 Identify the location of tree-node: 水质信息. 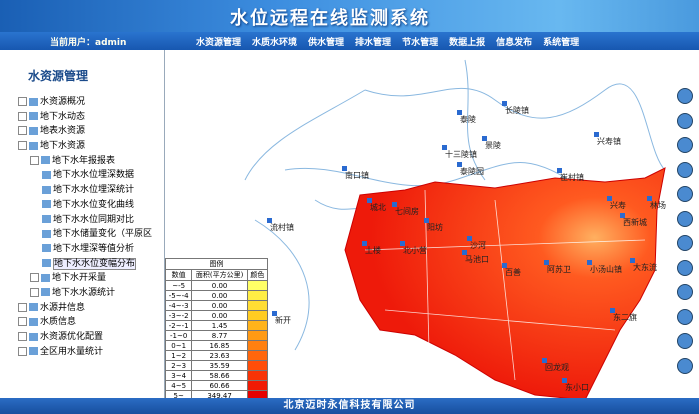
(85, 322).